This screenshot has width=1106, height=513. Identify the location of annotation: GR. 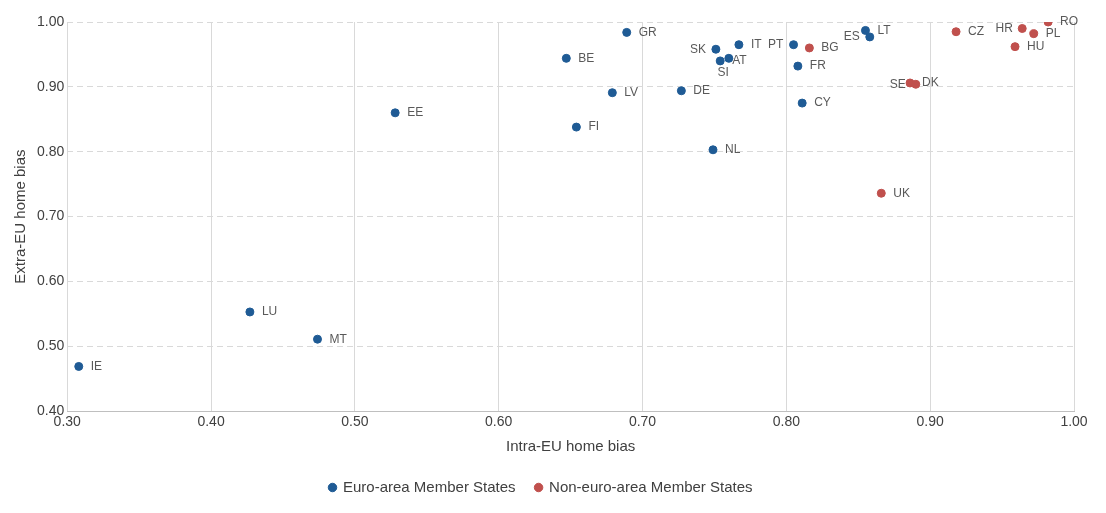
(648, 31).